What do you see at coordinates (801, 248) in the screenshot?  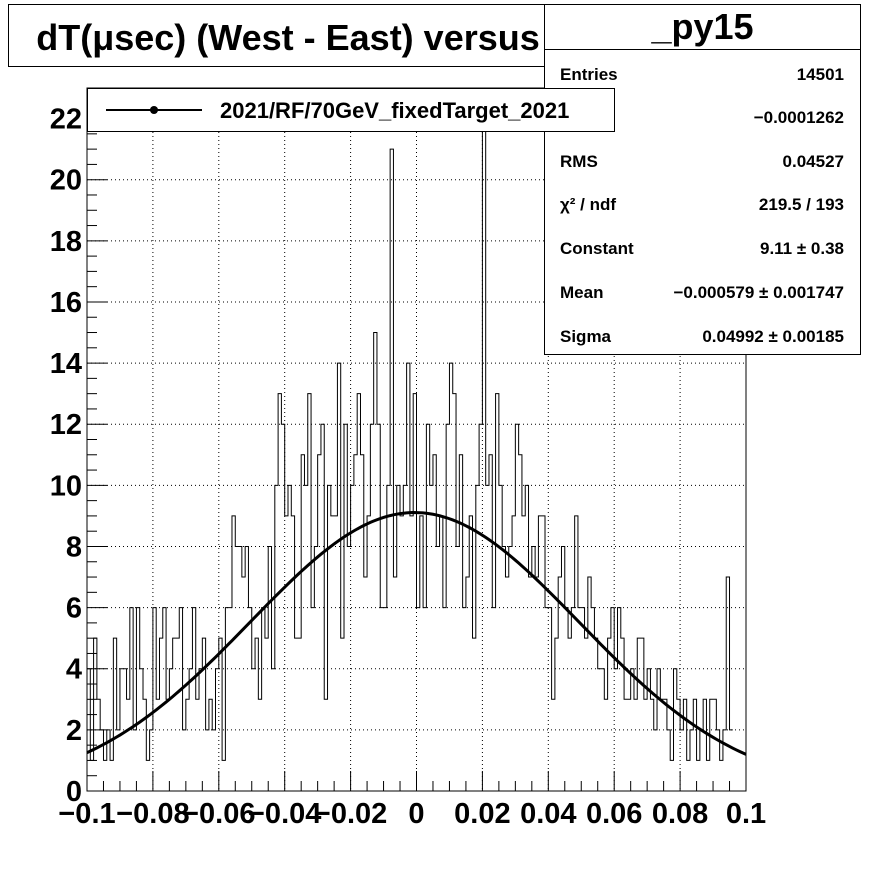 I see `stats-value: 9.11 ± 0.38` at bounding box center [801, 248].